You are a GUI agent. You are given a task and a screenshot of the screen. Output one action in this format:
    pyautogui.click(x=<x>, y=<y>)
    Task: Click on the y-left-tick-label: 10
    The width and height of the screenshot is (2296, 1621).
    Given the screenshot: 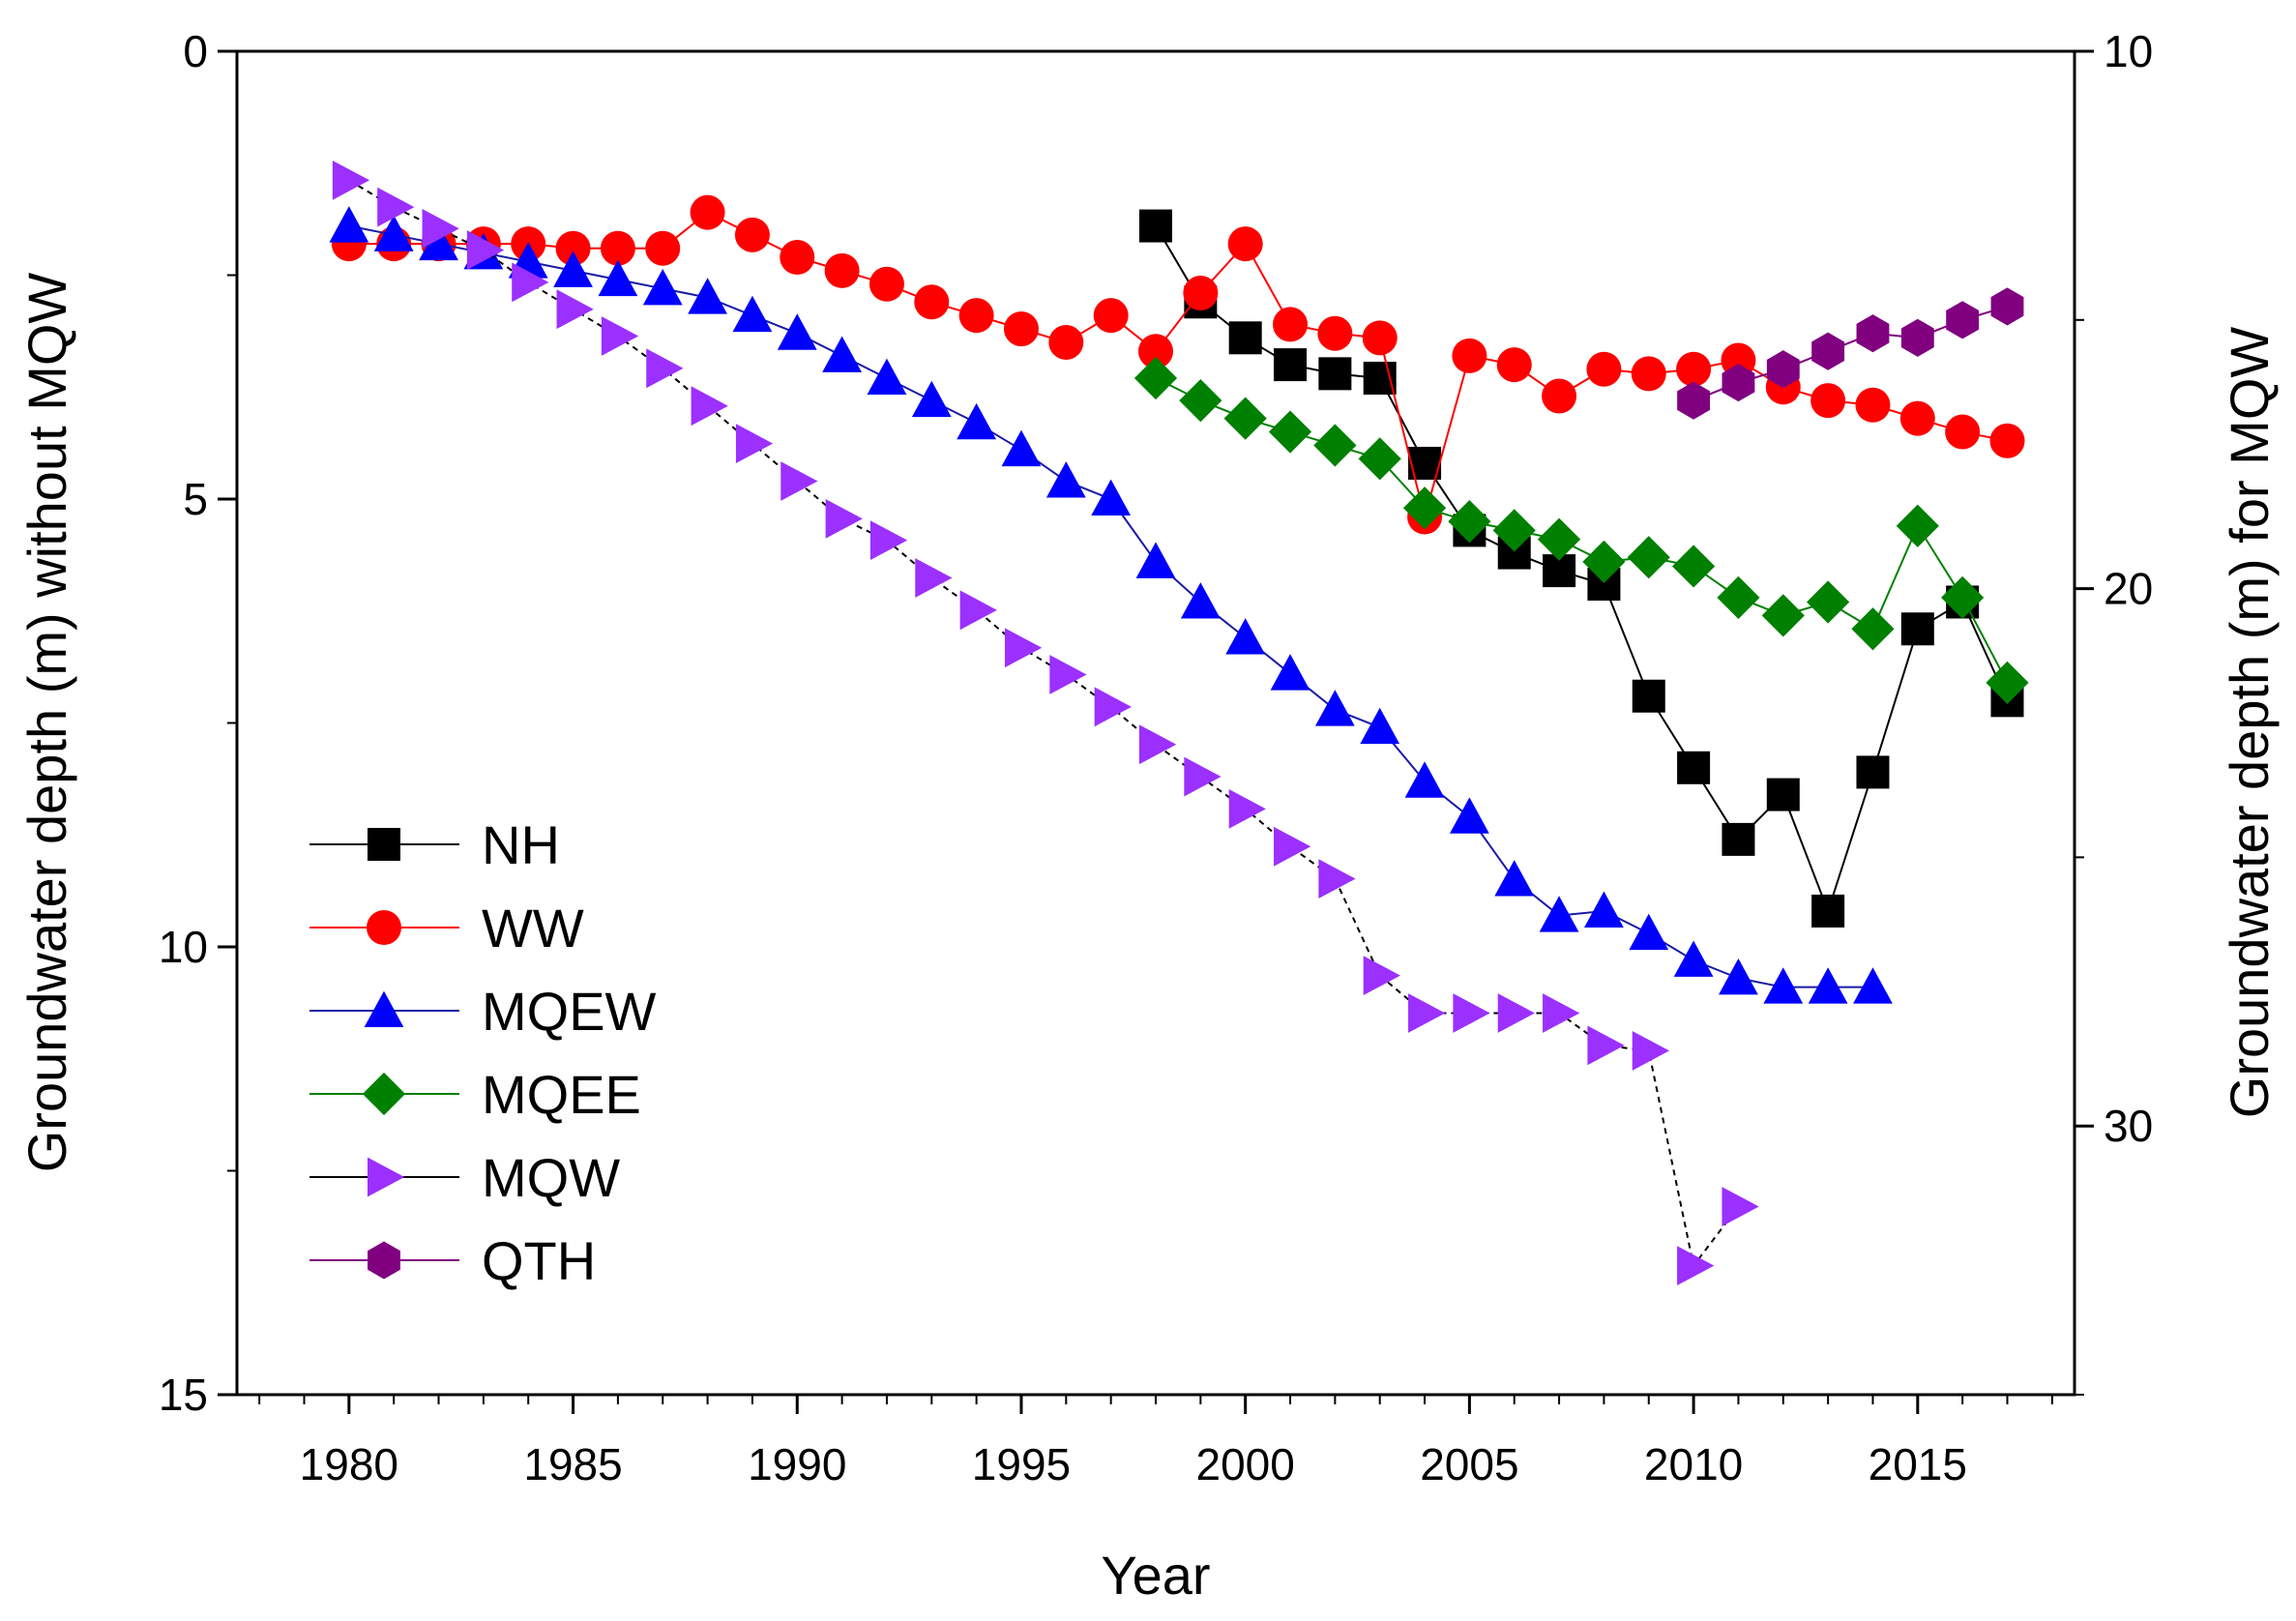 What is the action you would take?
    pyautogui.click(x=183, y=947)
    